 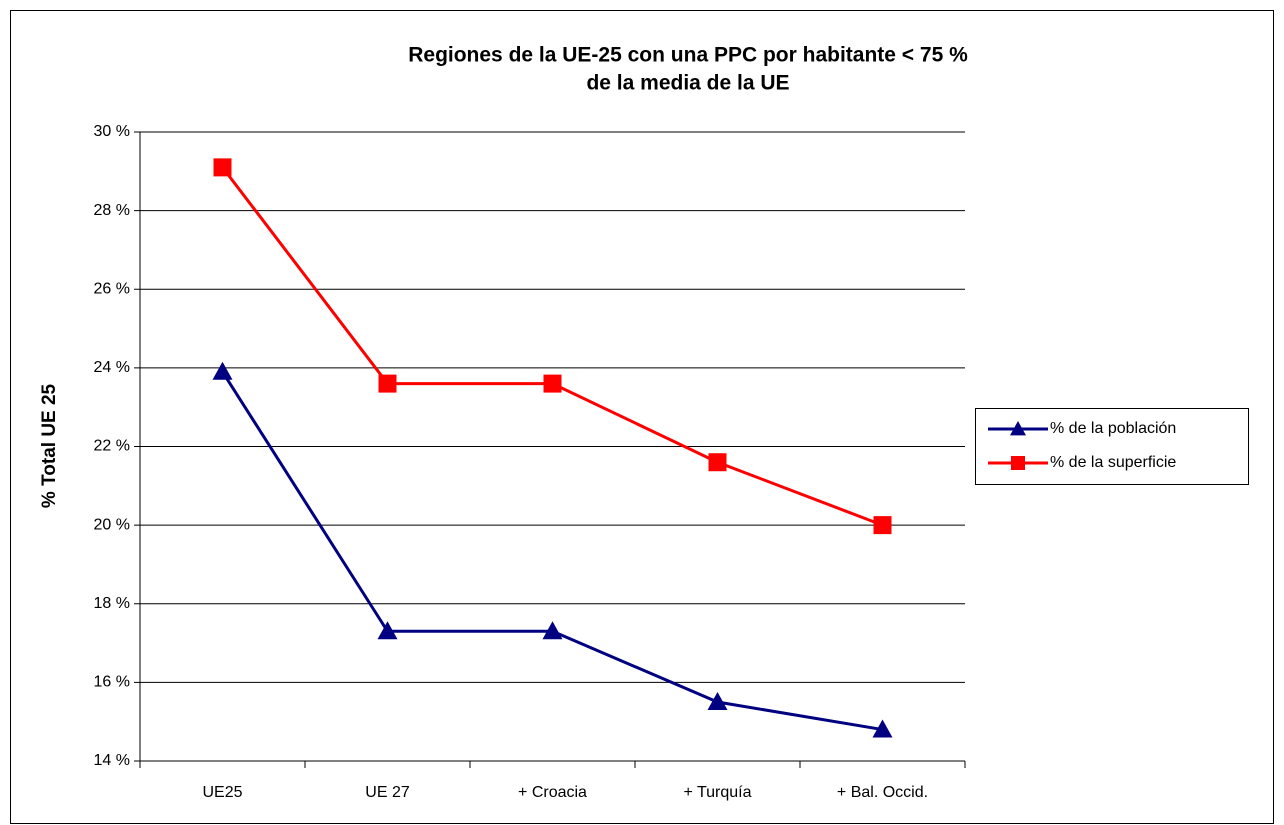 I want to click on y-tick-label: 30 %, so click(x=112, y=131).